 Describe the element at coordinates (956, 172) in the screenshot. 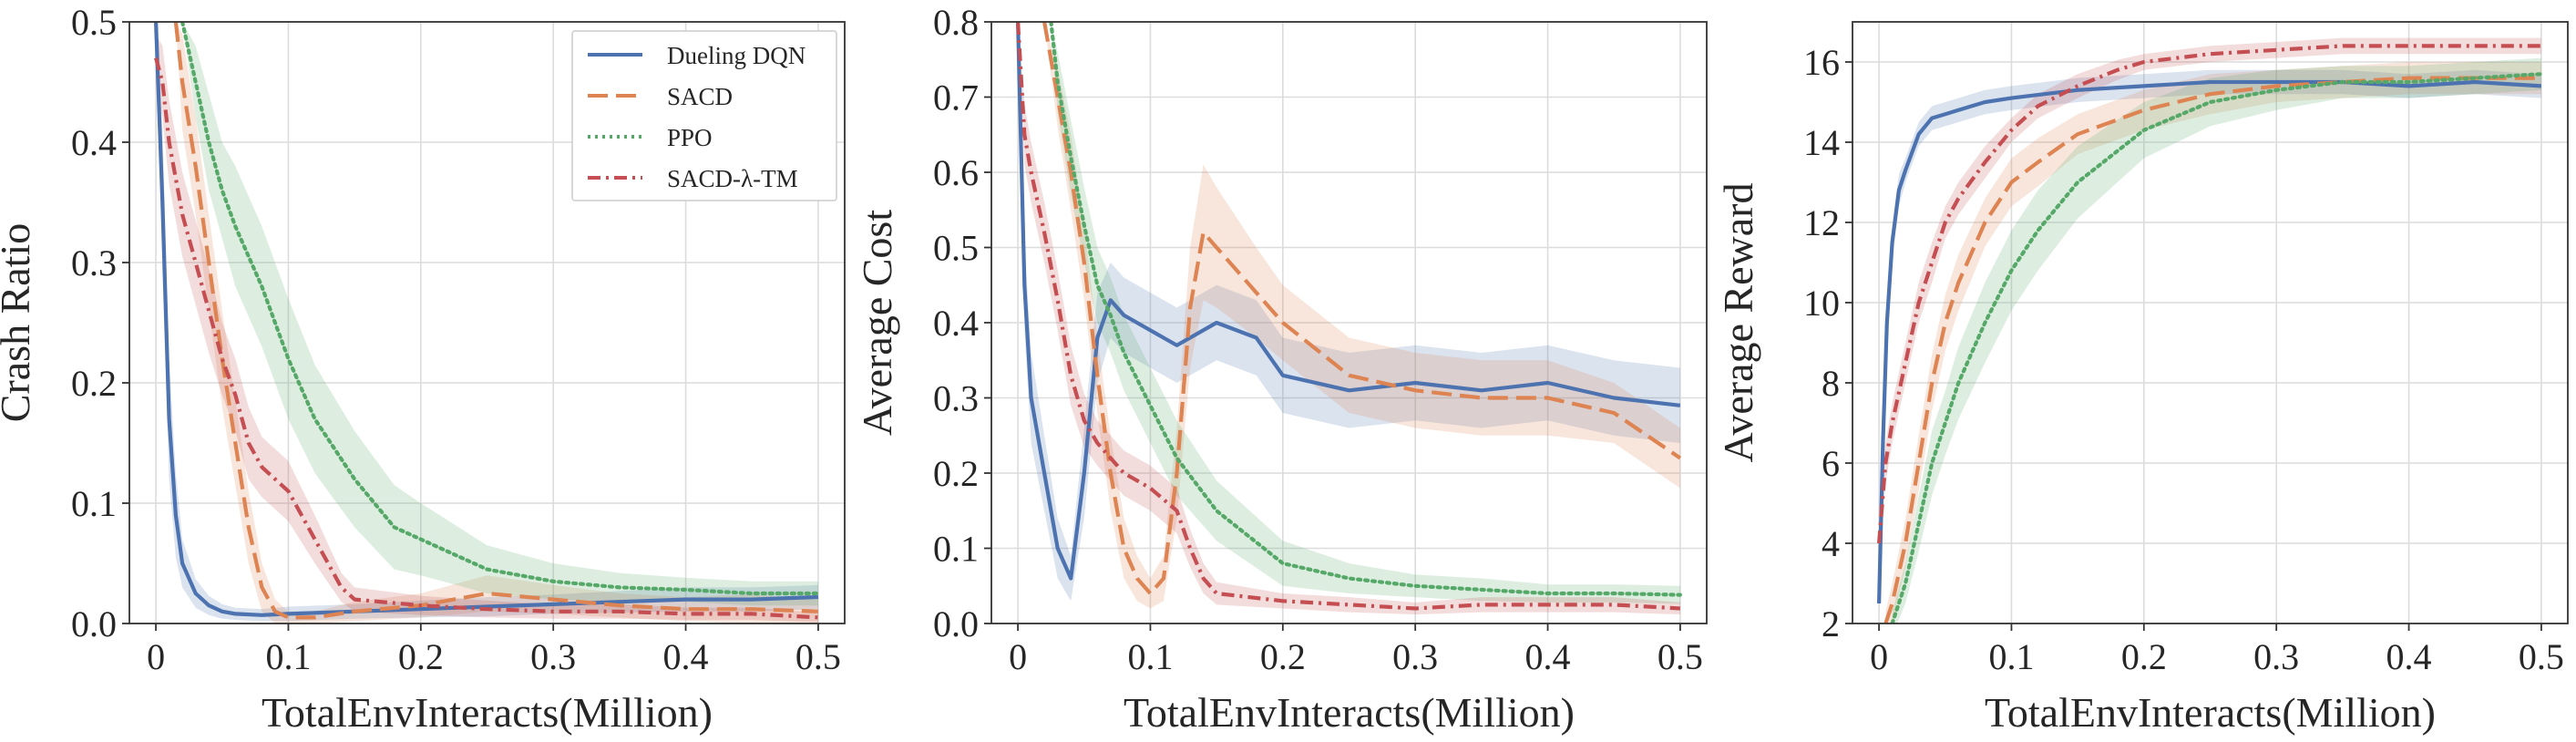

I see `average-cost-y-tick-label: 0.6` at that location.